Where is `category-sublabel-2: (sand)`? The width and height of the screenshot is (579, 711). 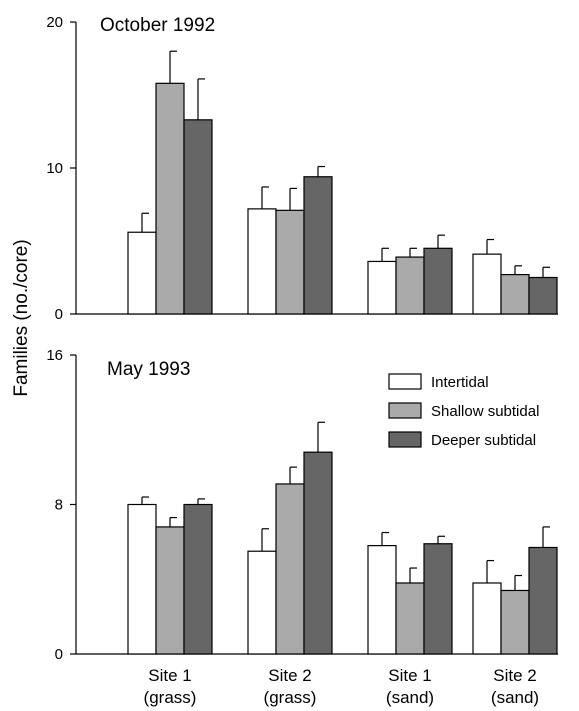 category-sublabel-2: (sand) is located at coordinates (410, 697).